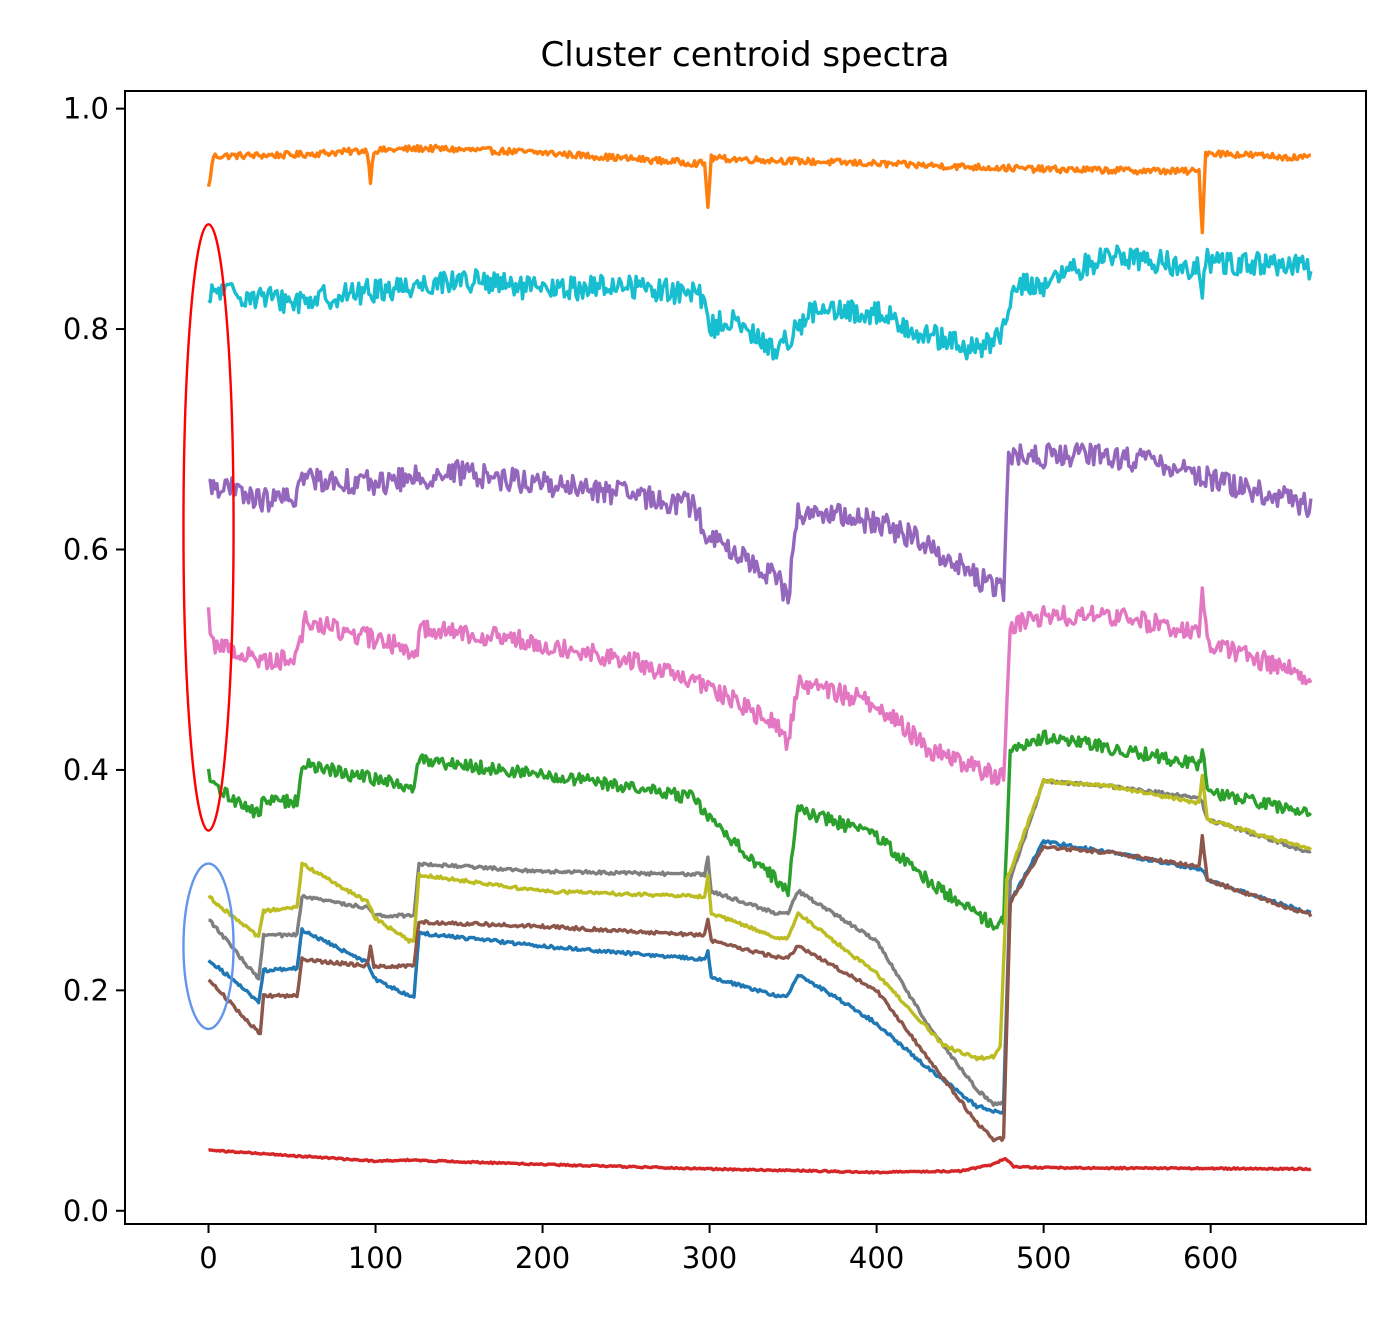 The image size is (1395, 1324). I want to click on x-tick-label: 100, so click(375, 1258).